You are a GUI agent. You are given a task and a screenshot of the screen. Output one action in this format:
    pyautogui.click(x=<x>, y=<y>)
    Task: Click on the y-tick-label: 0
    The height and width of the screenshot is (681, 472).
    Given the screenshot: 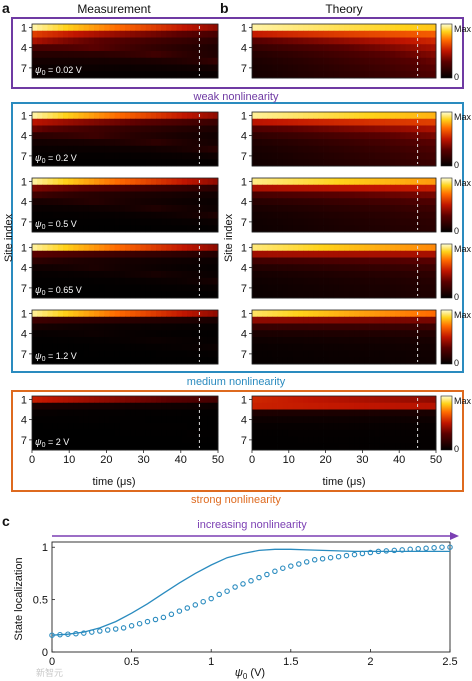 What is the action you would take?
    pyautogui.click(x=45, y=653)
    